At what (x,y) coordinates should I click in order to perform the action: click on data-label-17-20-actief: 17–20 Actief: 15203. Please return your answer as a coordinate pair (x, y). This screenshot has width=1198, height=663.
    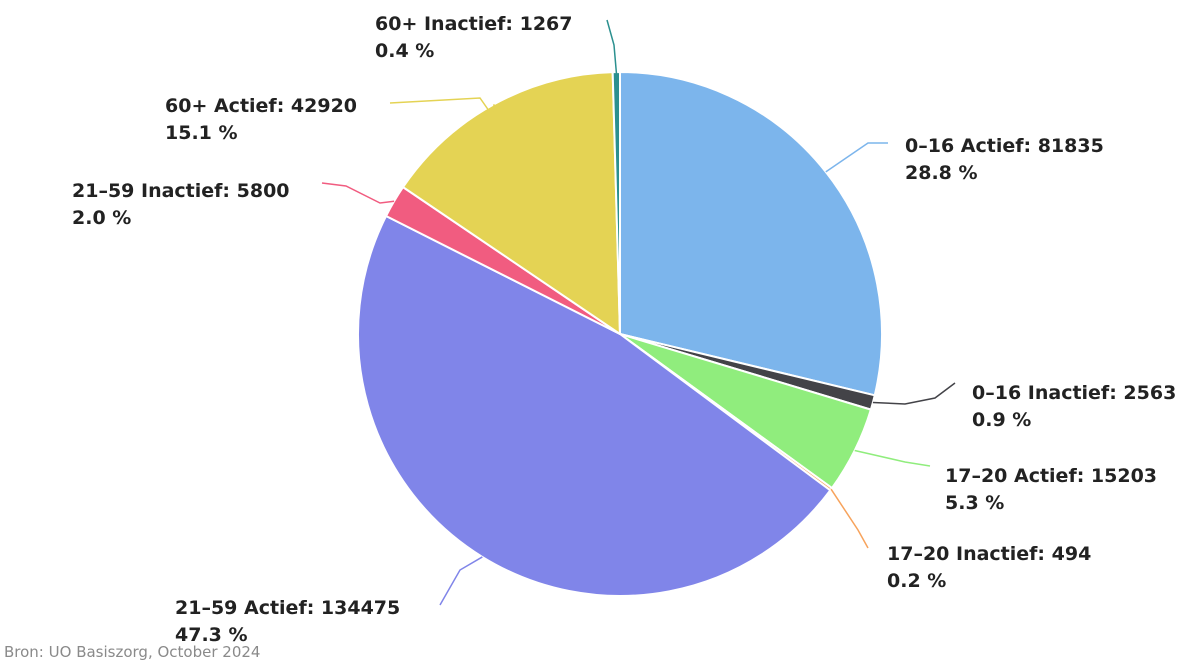
    Looking at the image, I should click on (1051, 476).